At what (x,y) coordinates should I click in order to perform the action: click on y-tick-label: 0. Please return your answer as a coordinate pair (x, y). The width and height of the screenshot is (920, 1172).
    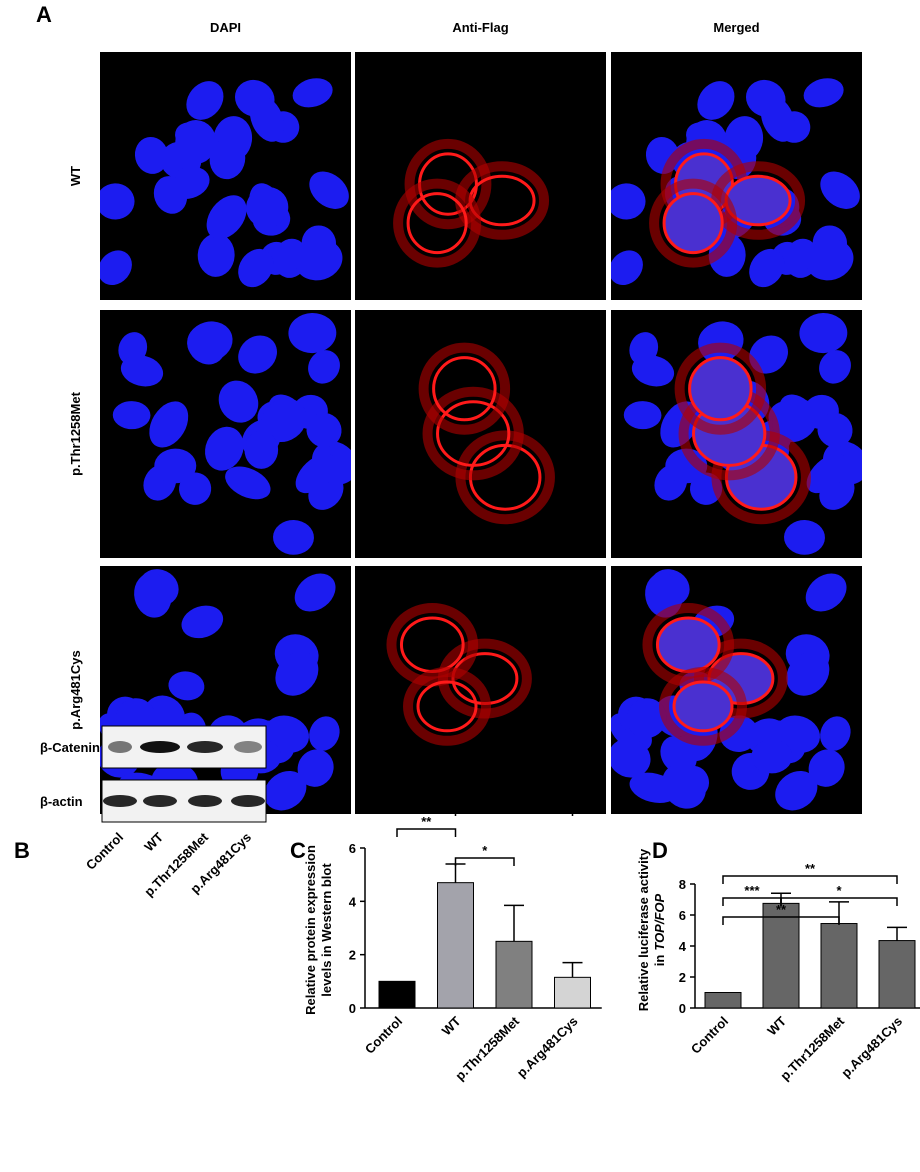
    Looking at the image, I should click on (352, 1008).